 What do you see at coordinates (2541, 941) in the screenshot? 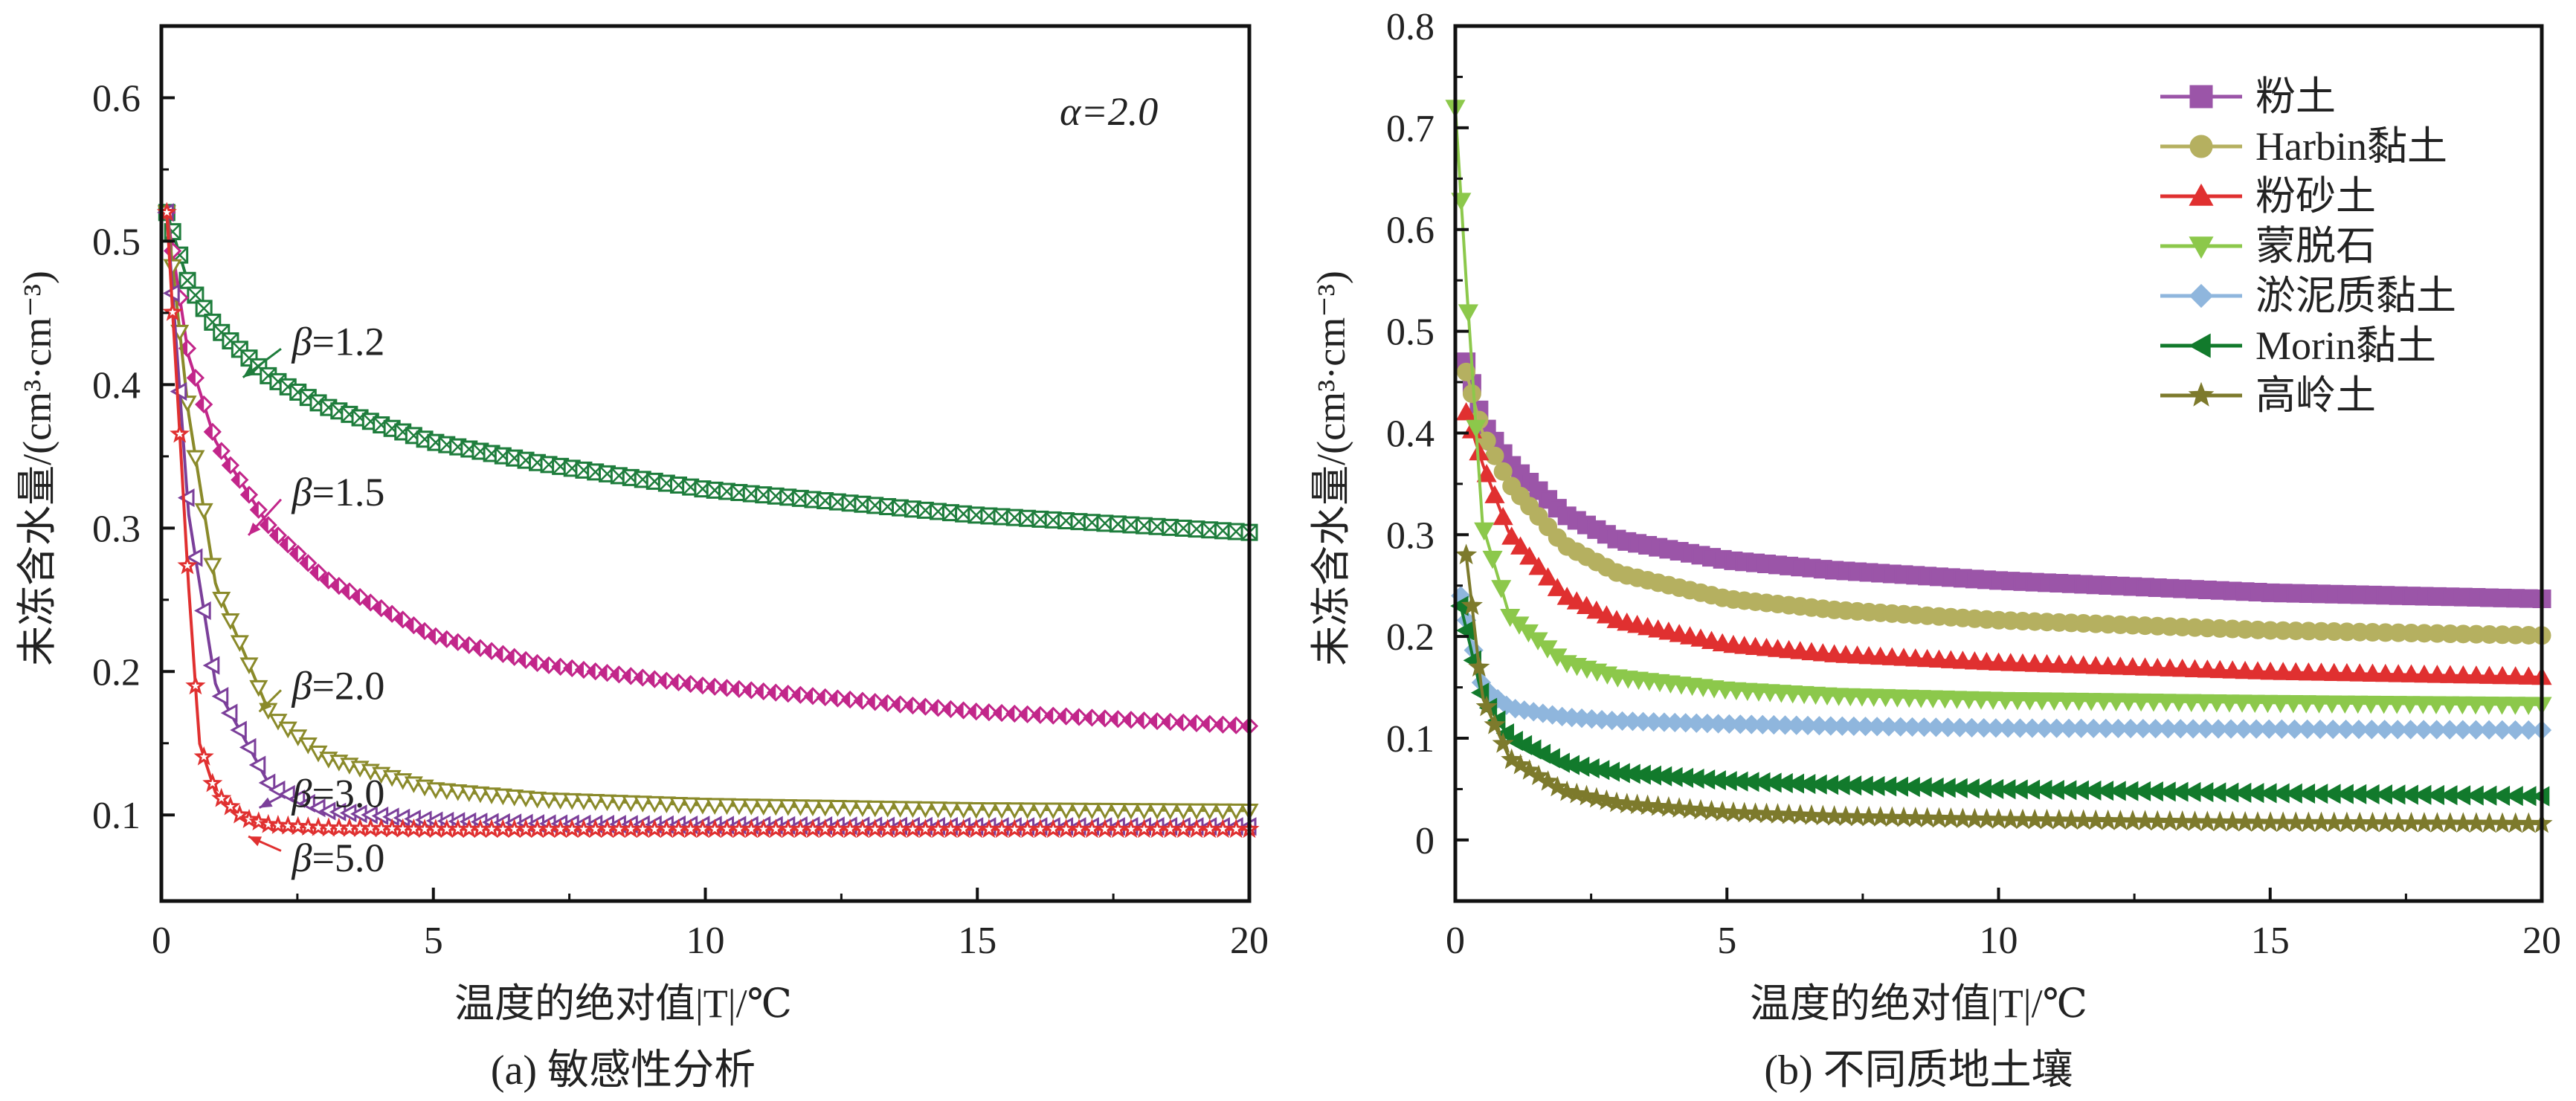
I see `x-tick-label: 20` at bounding box center [2541, 941].